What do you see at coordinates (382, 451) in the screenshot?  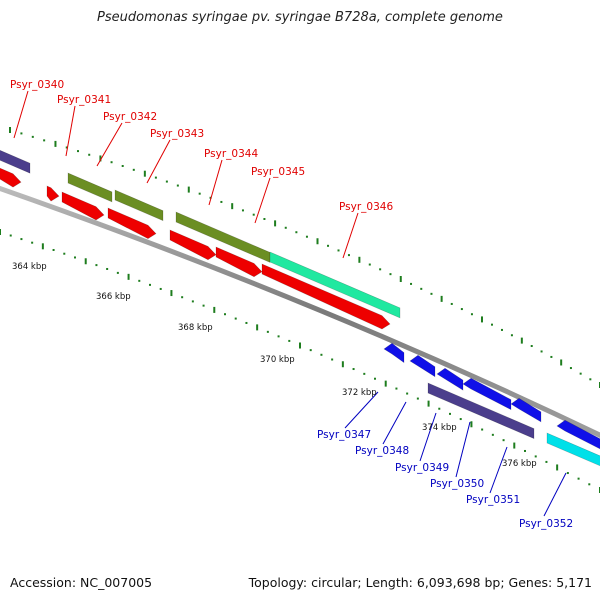 I see `gene-label-psyr-0348: Psyr_0348` at bounding box center [382, 451].